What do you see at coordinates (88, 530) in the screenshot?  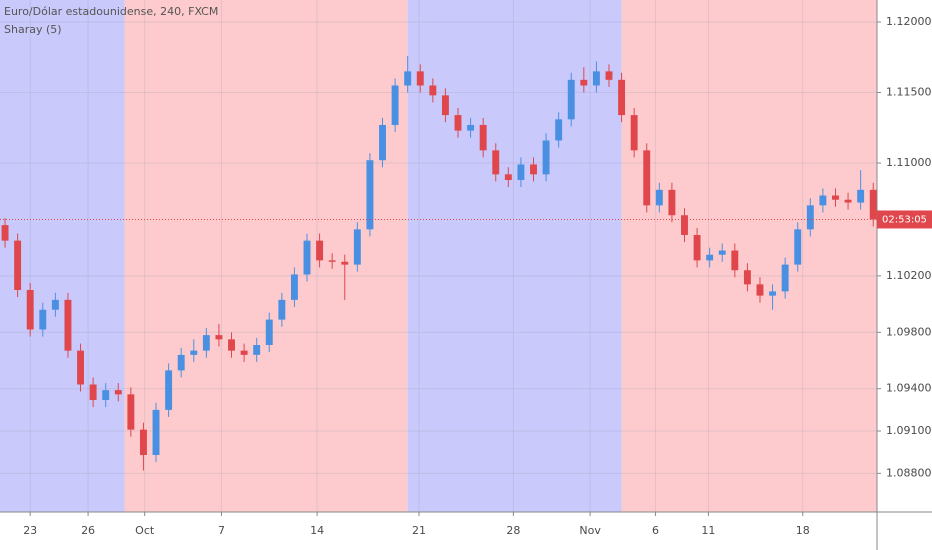 I see `x-tick-label: 26` at bounding box center [88, 530].